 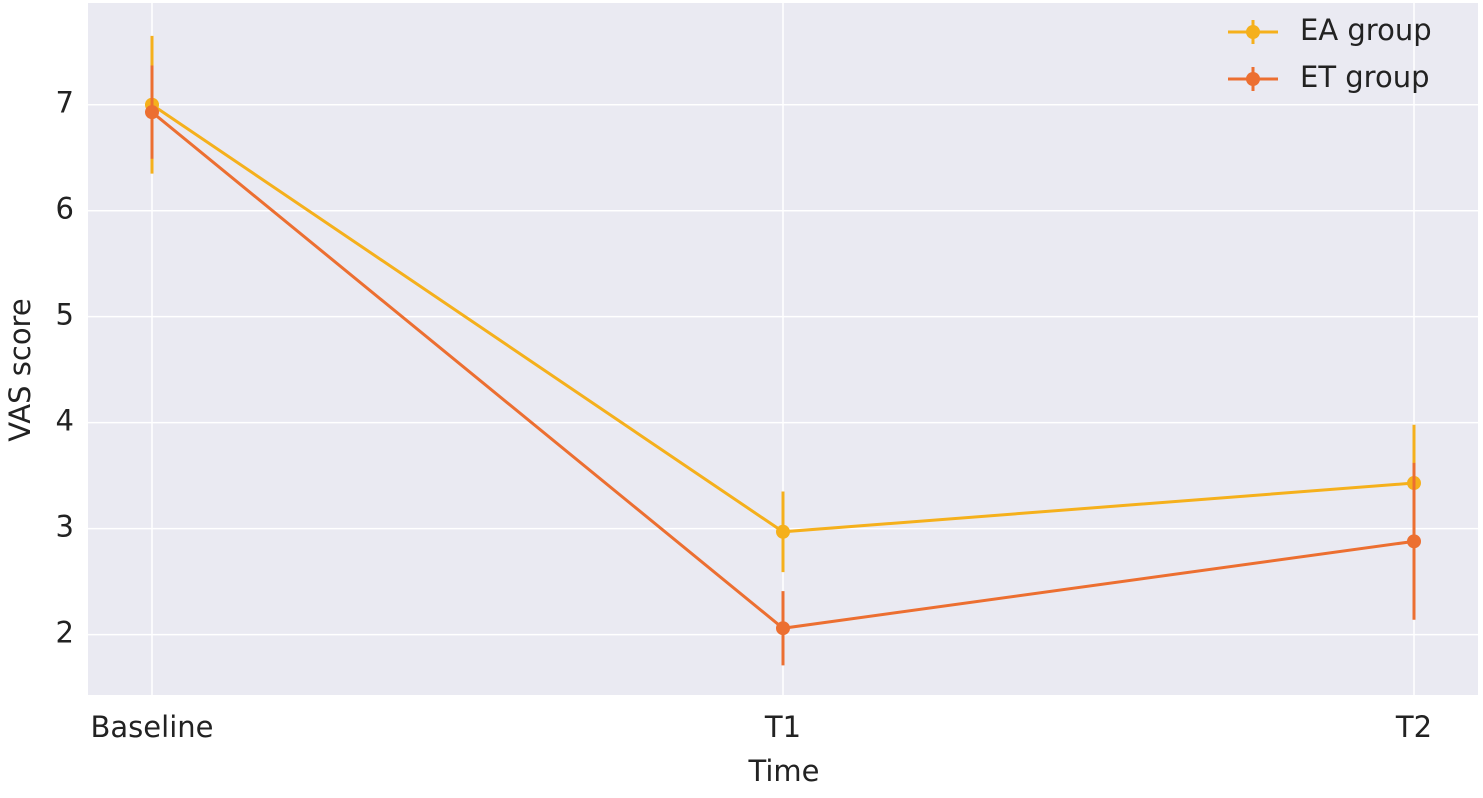 What do you see at coordinates (65, 527) in the screenshot?
I see `y-tick-label: 3` at bounding box center [65, 527].